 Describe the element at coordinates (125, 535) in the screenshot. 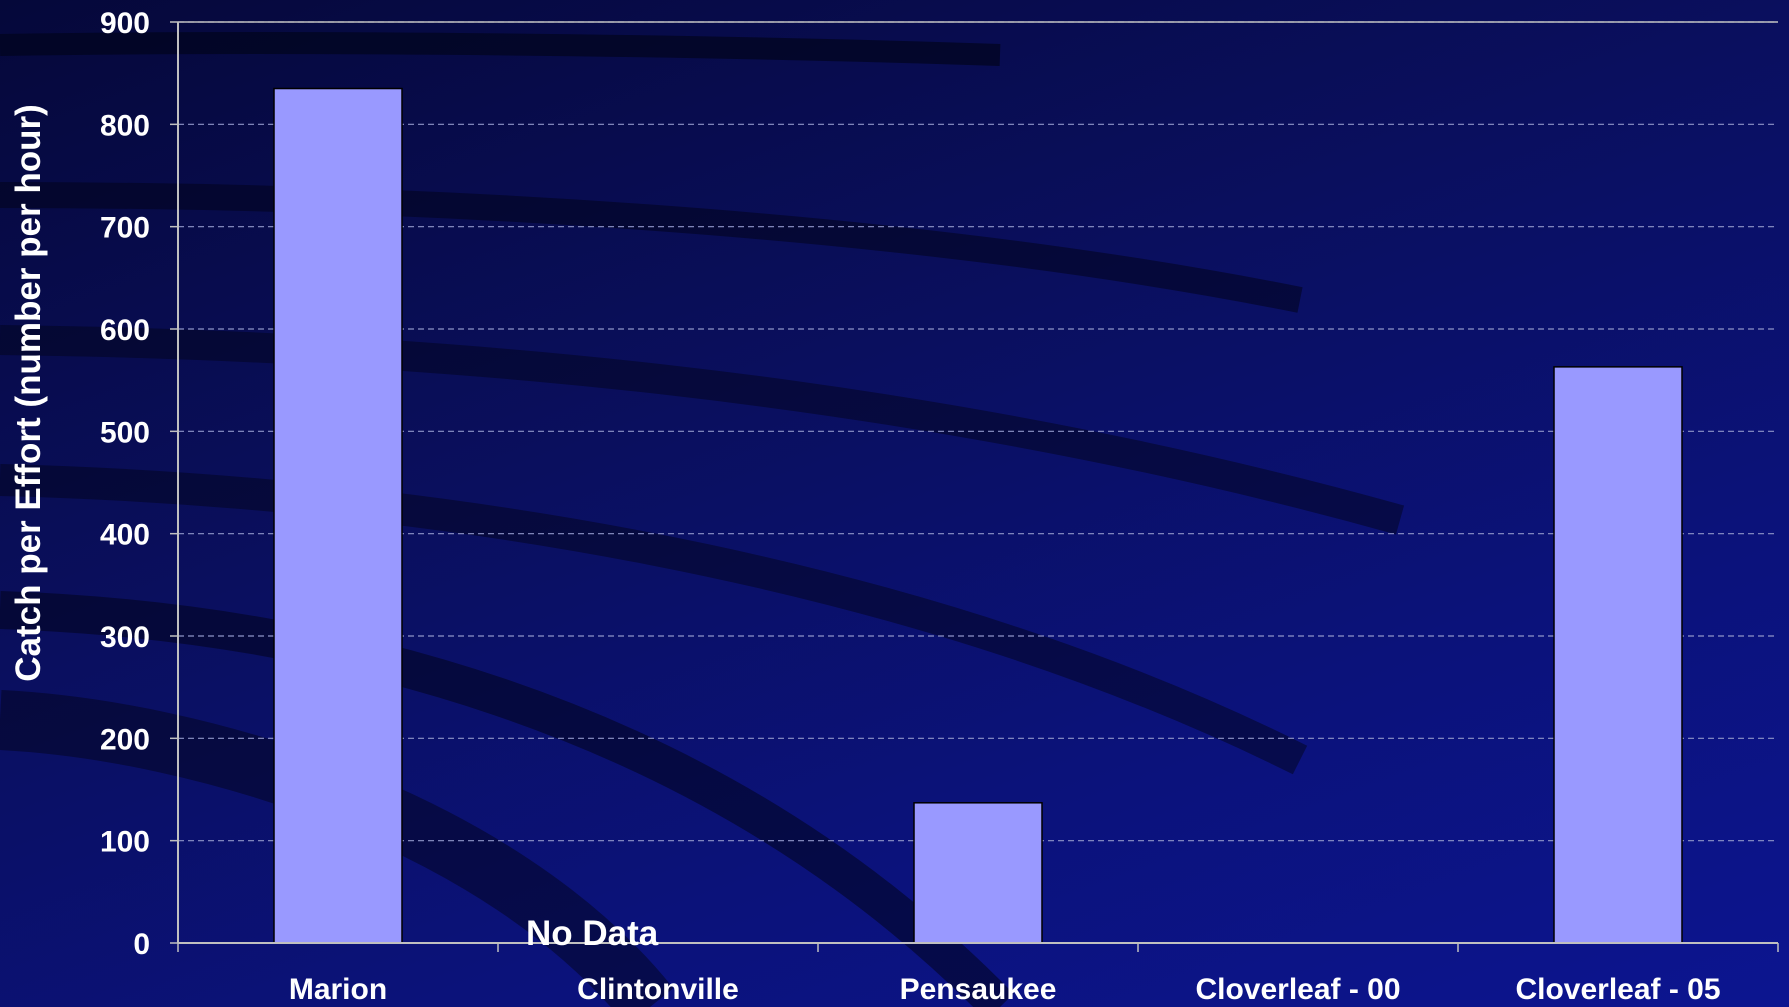

I see `y-tick-label: 400` at that location.